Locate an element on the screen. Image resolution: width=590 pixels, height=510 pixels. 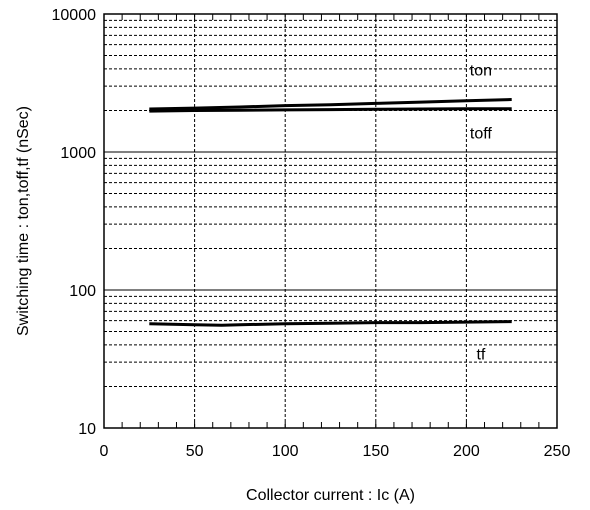
series-line-tf is located at coordinates (330, 323).